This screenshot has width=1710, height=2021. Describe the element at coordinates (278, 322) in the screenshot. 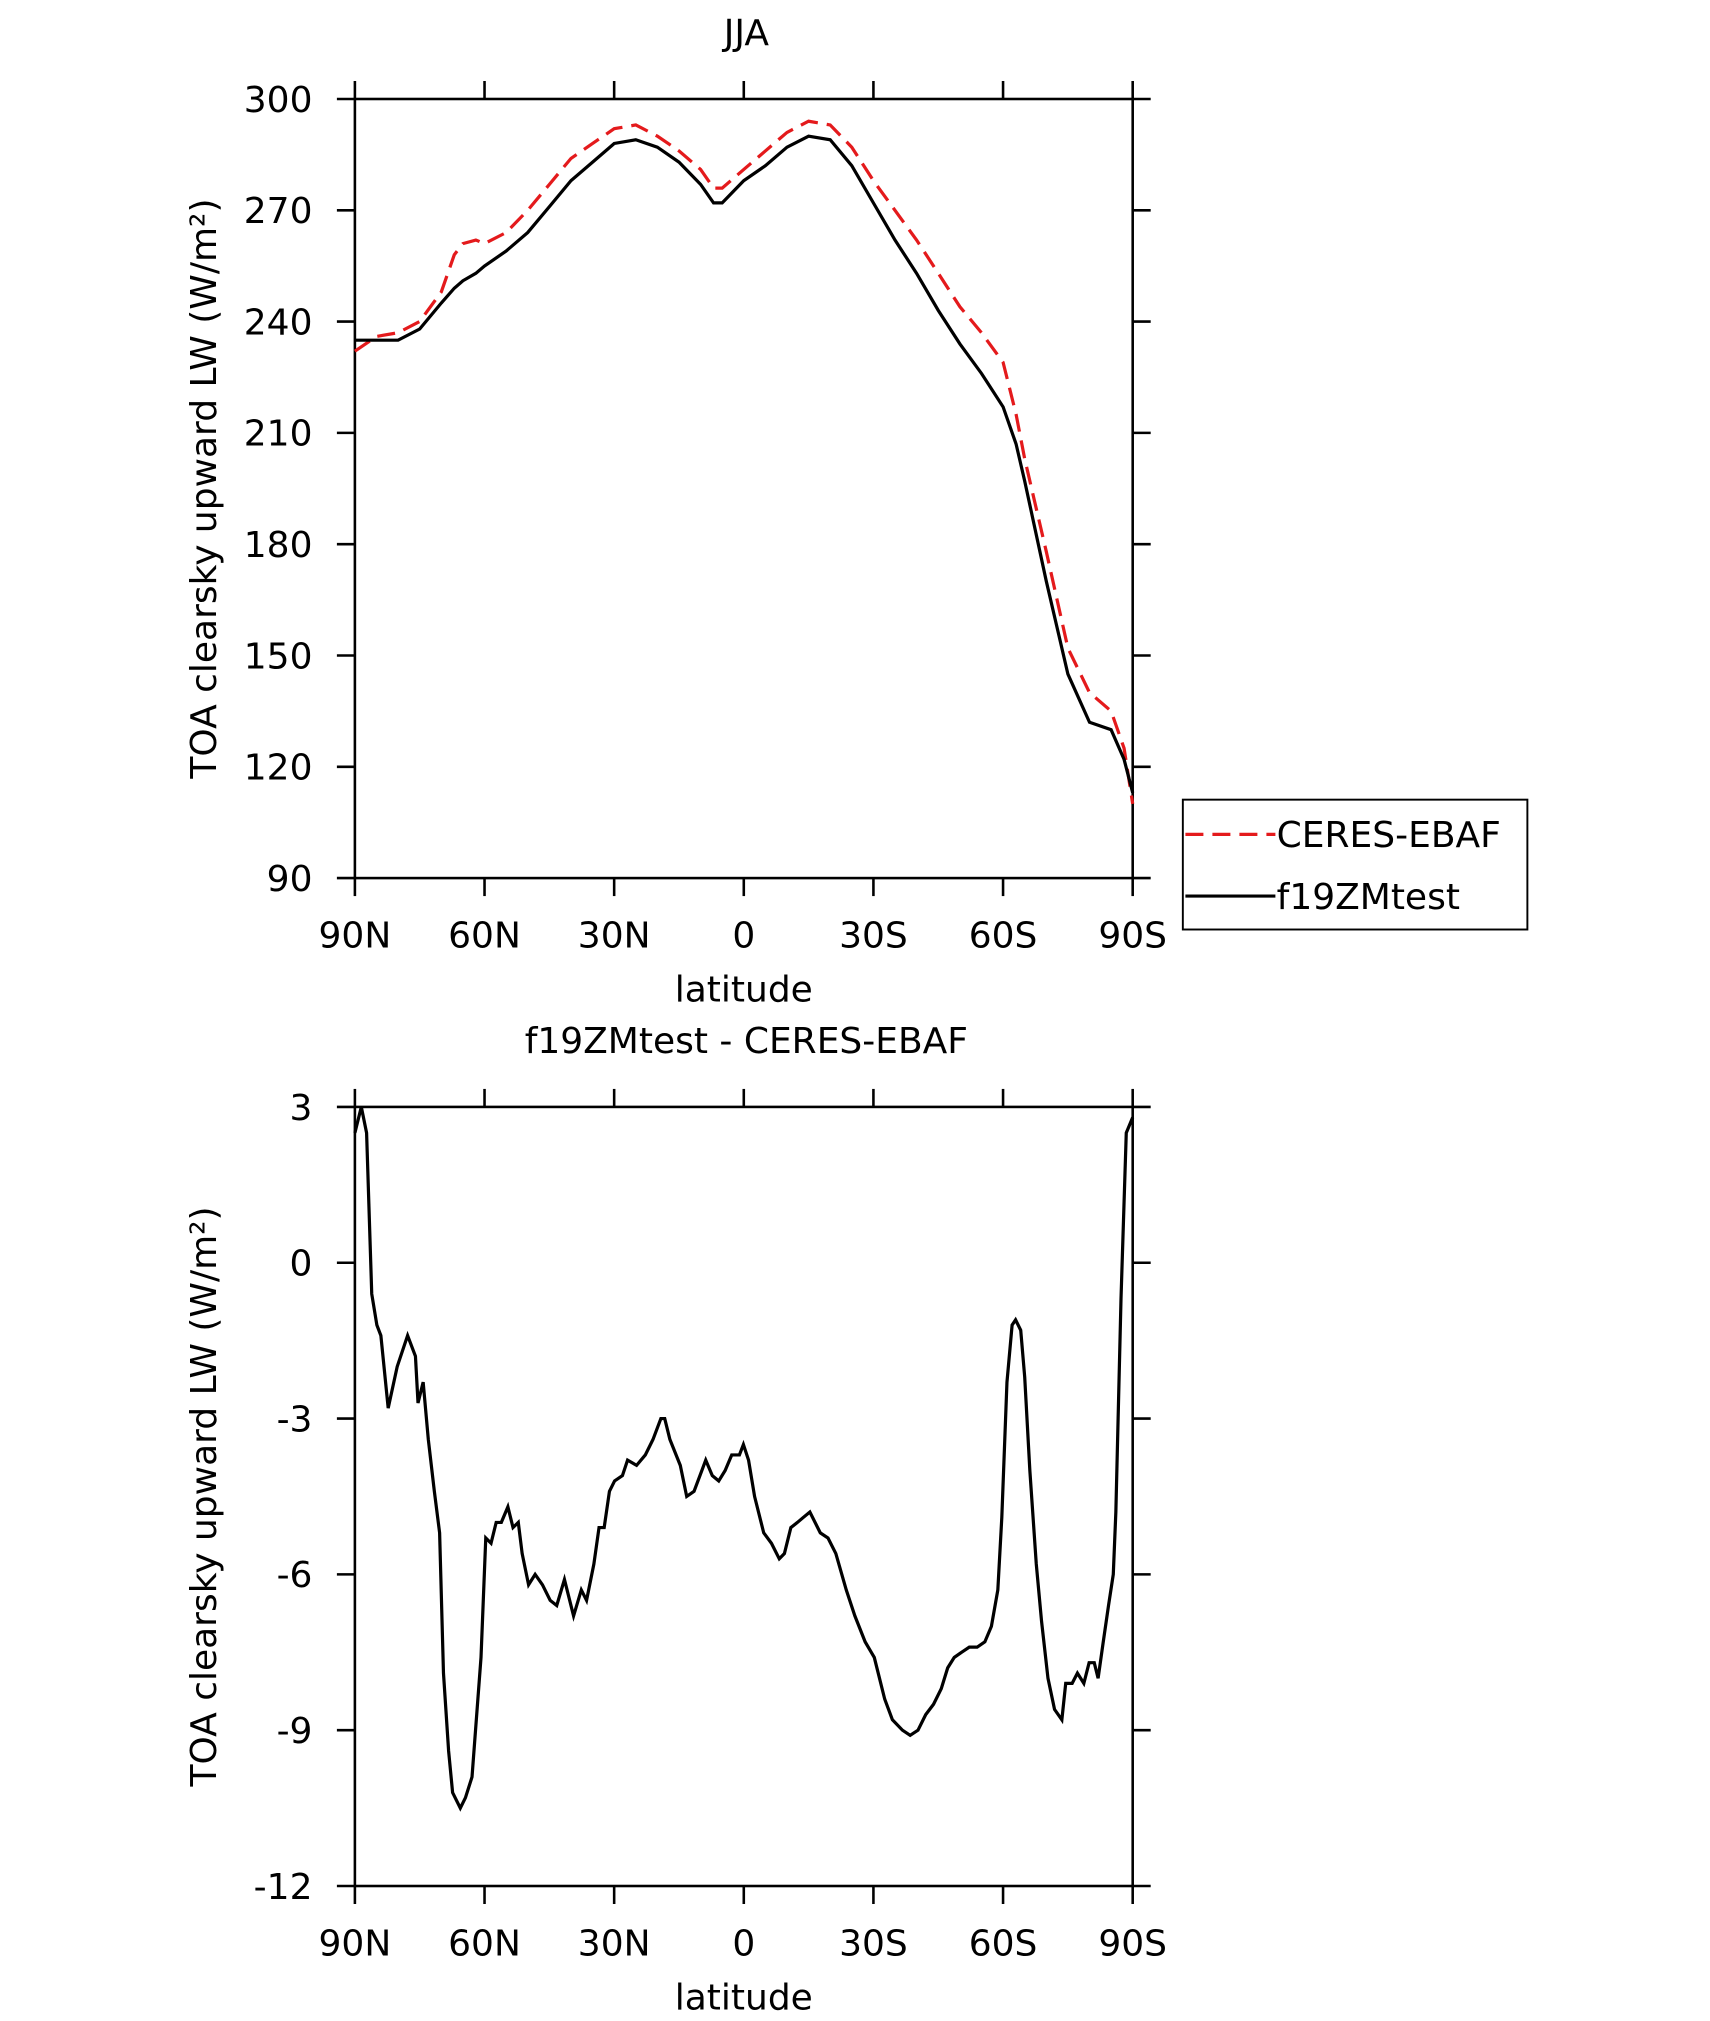

I see `y-tick-label: 240` at that location.